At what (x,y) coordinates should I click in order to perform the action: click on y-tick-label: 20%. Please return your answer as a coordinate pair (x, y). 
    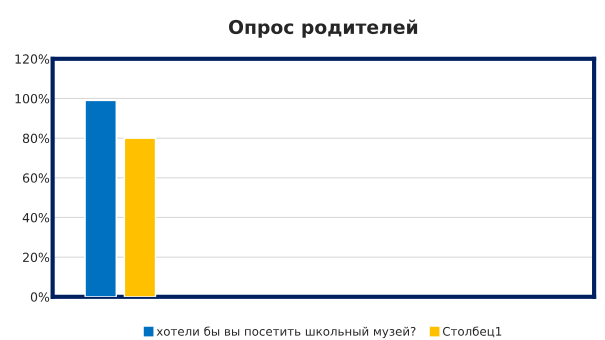
    Looking at the image, I should click on (36, 257).